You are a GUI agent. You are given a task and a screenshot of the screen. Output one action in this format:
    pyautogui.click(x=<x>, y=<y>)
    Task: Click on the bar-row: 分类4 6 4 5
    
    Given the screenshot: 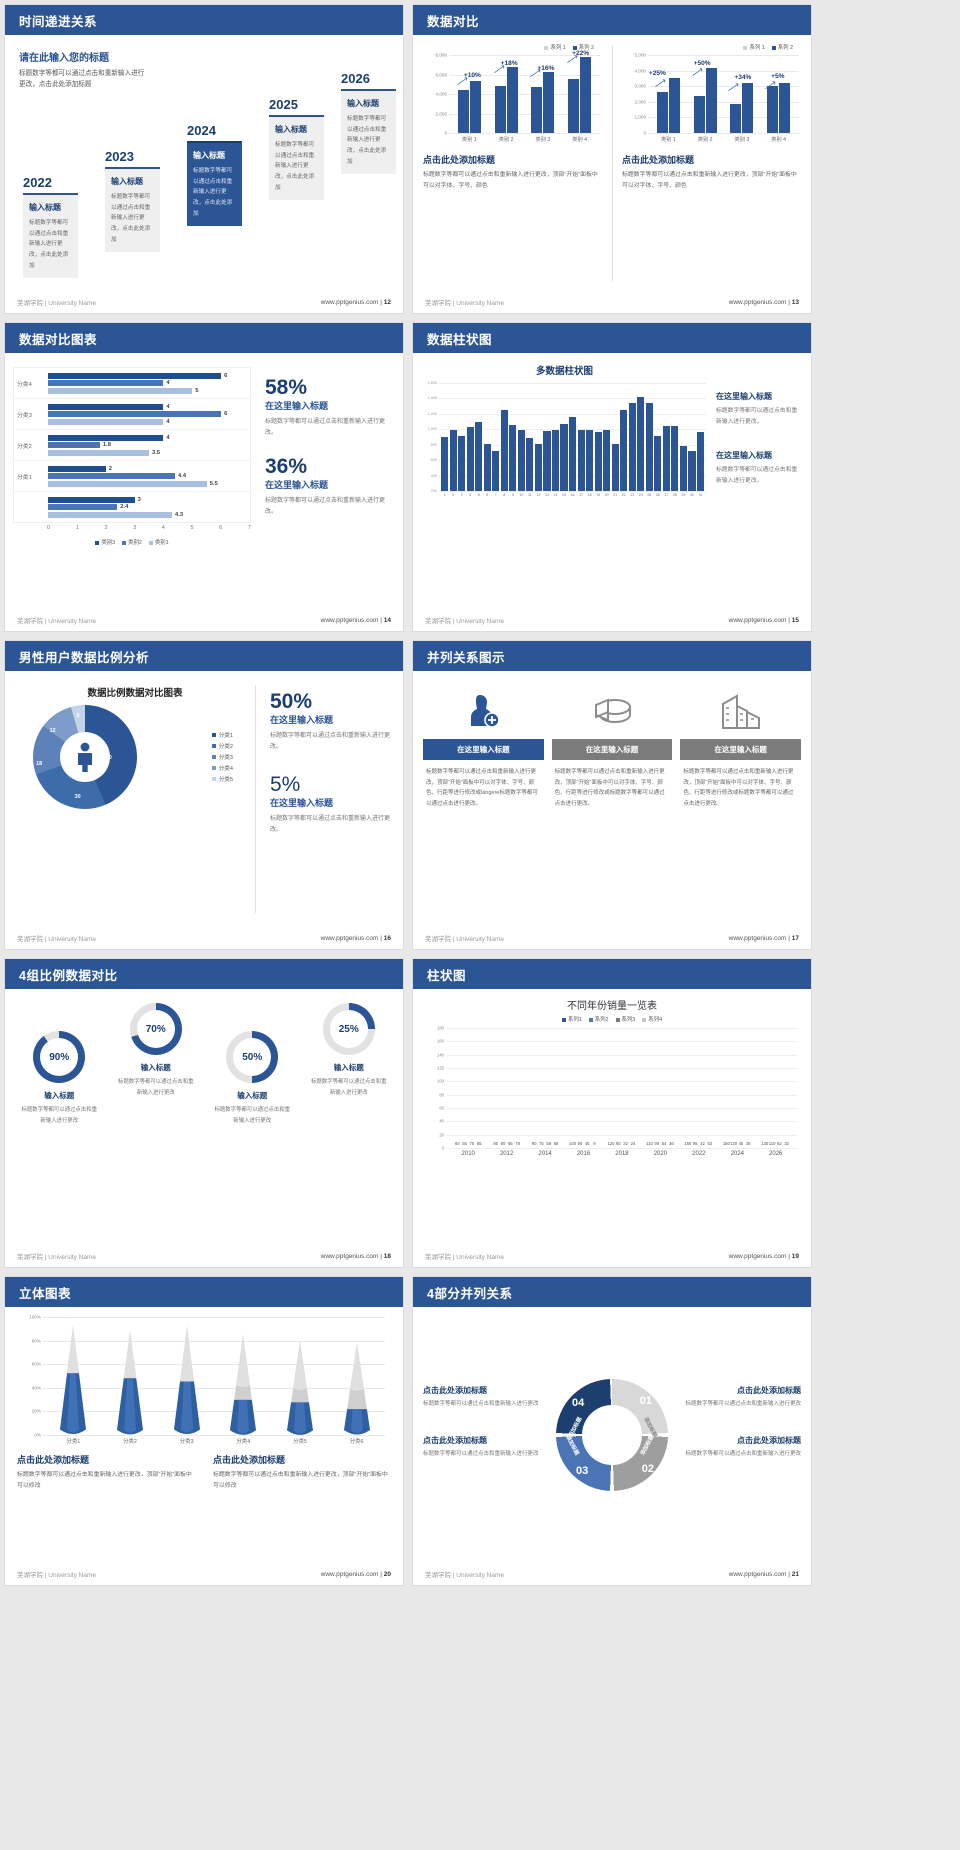 What is the action you would take?
    pyautogui.click(x=132, y=383)
    